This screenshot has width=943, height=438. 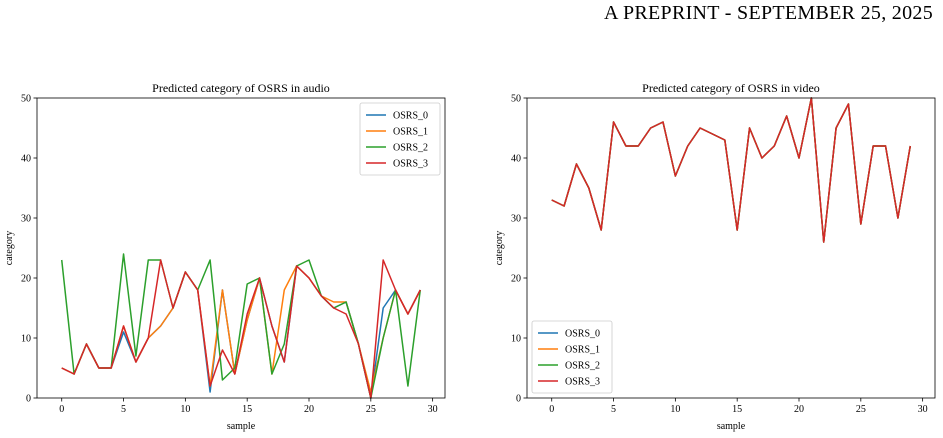 I want to click on chart-title: Predicted category of OSRS in video, so click(x=731, y=88).